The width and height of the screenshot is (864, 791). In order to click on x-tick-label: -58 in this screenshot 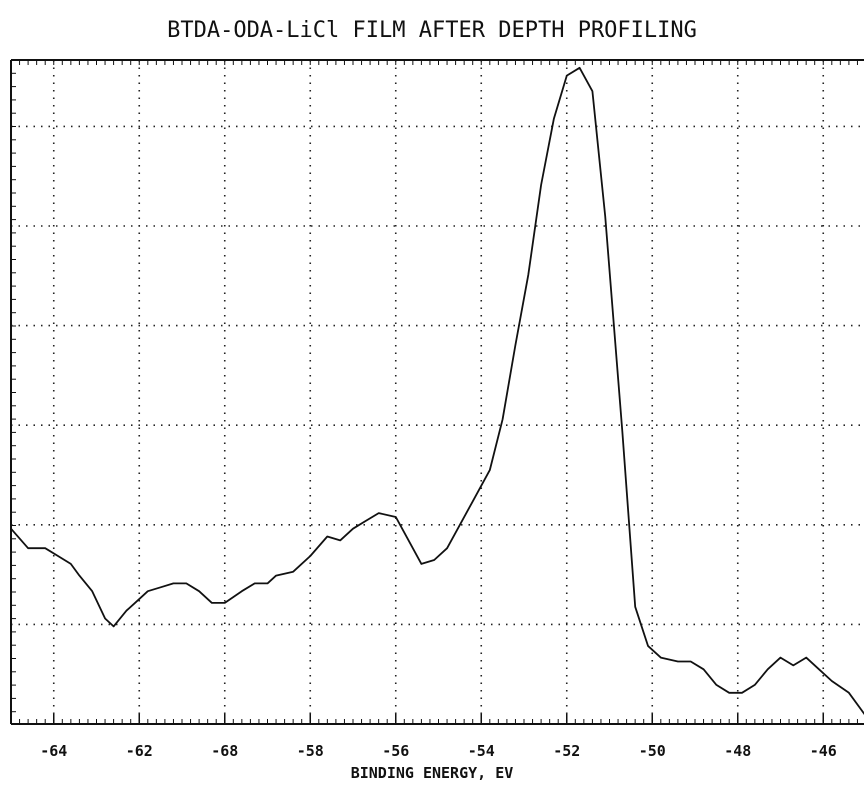, I will do `click(310, 751)`.